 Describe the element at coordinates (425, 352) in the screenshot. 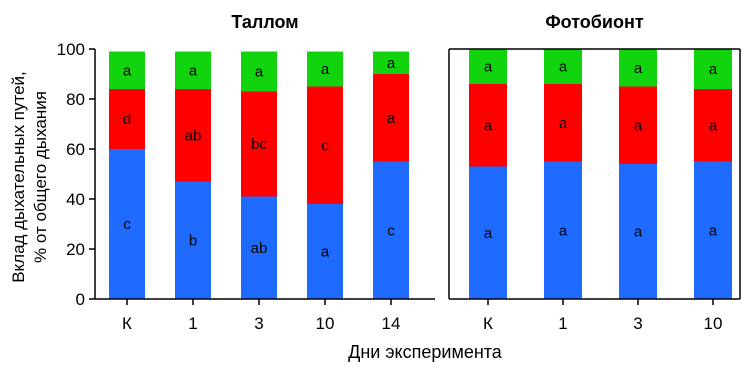

I see `x-axis-label: Дни эксперимента` at that location.